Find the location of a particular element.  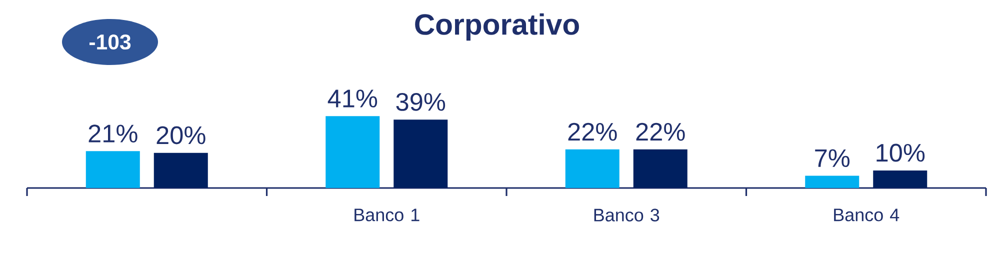

data-label: 7% is located at coordinates (832, 158).